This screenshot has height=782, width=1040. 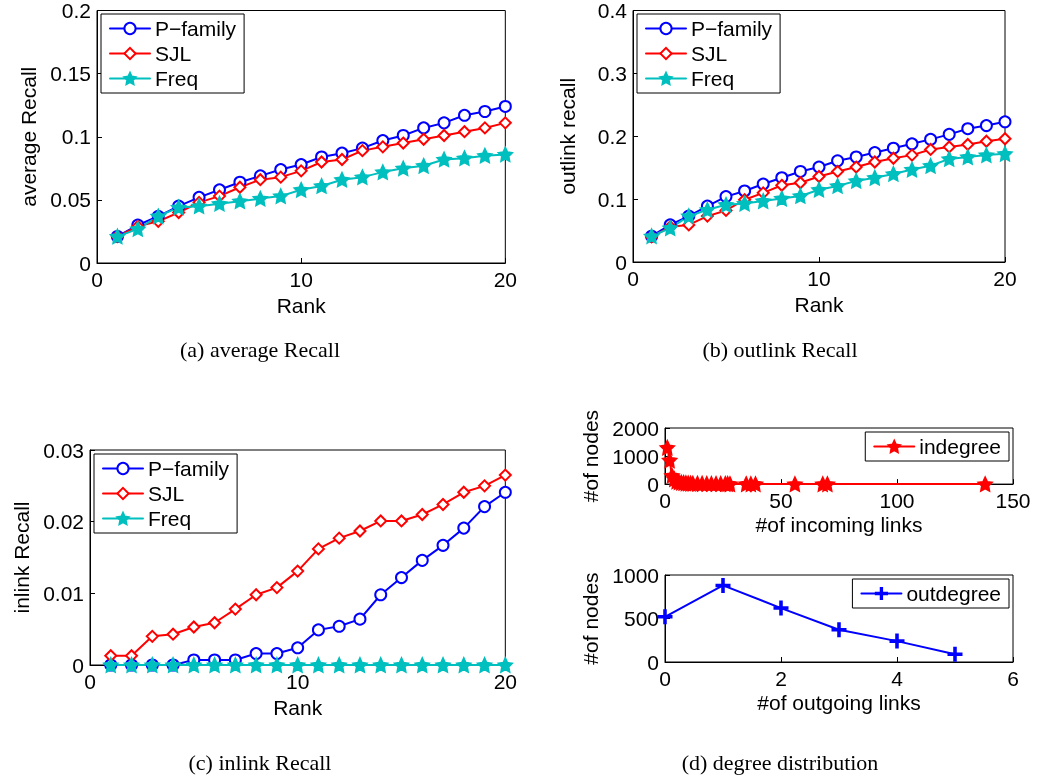 What do you see at coordinates (63, 450) in the screenshot?
I see `y-tick-label: 0.03` at bounding box center [63, 450].